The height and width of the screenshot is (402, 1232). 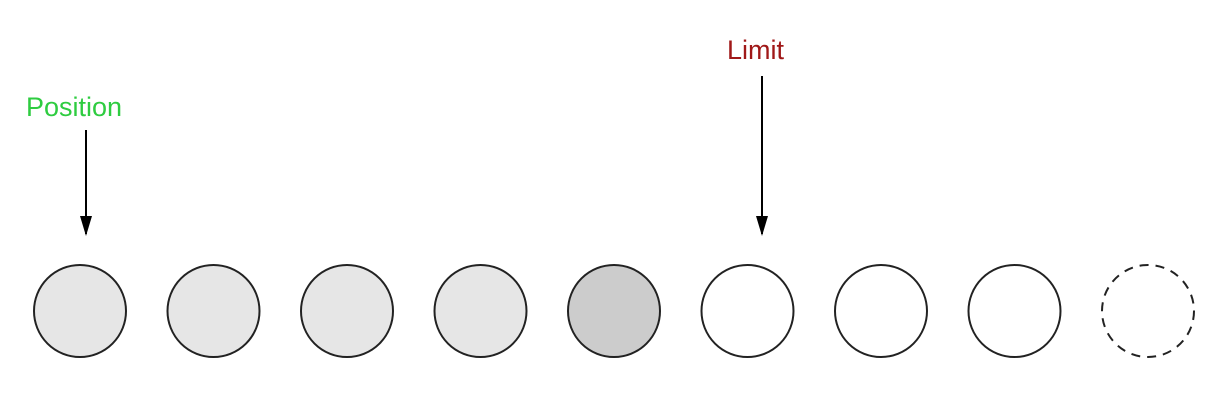 What do you see at coordinates (74, 107) in the screenshot?
I see `position-label: Position` at bounding box center [74, 107].